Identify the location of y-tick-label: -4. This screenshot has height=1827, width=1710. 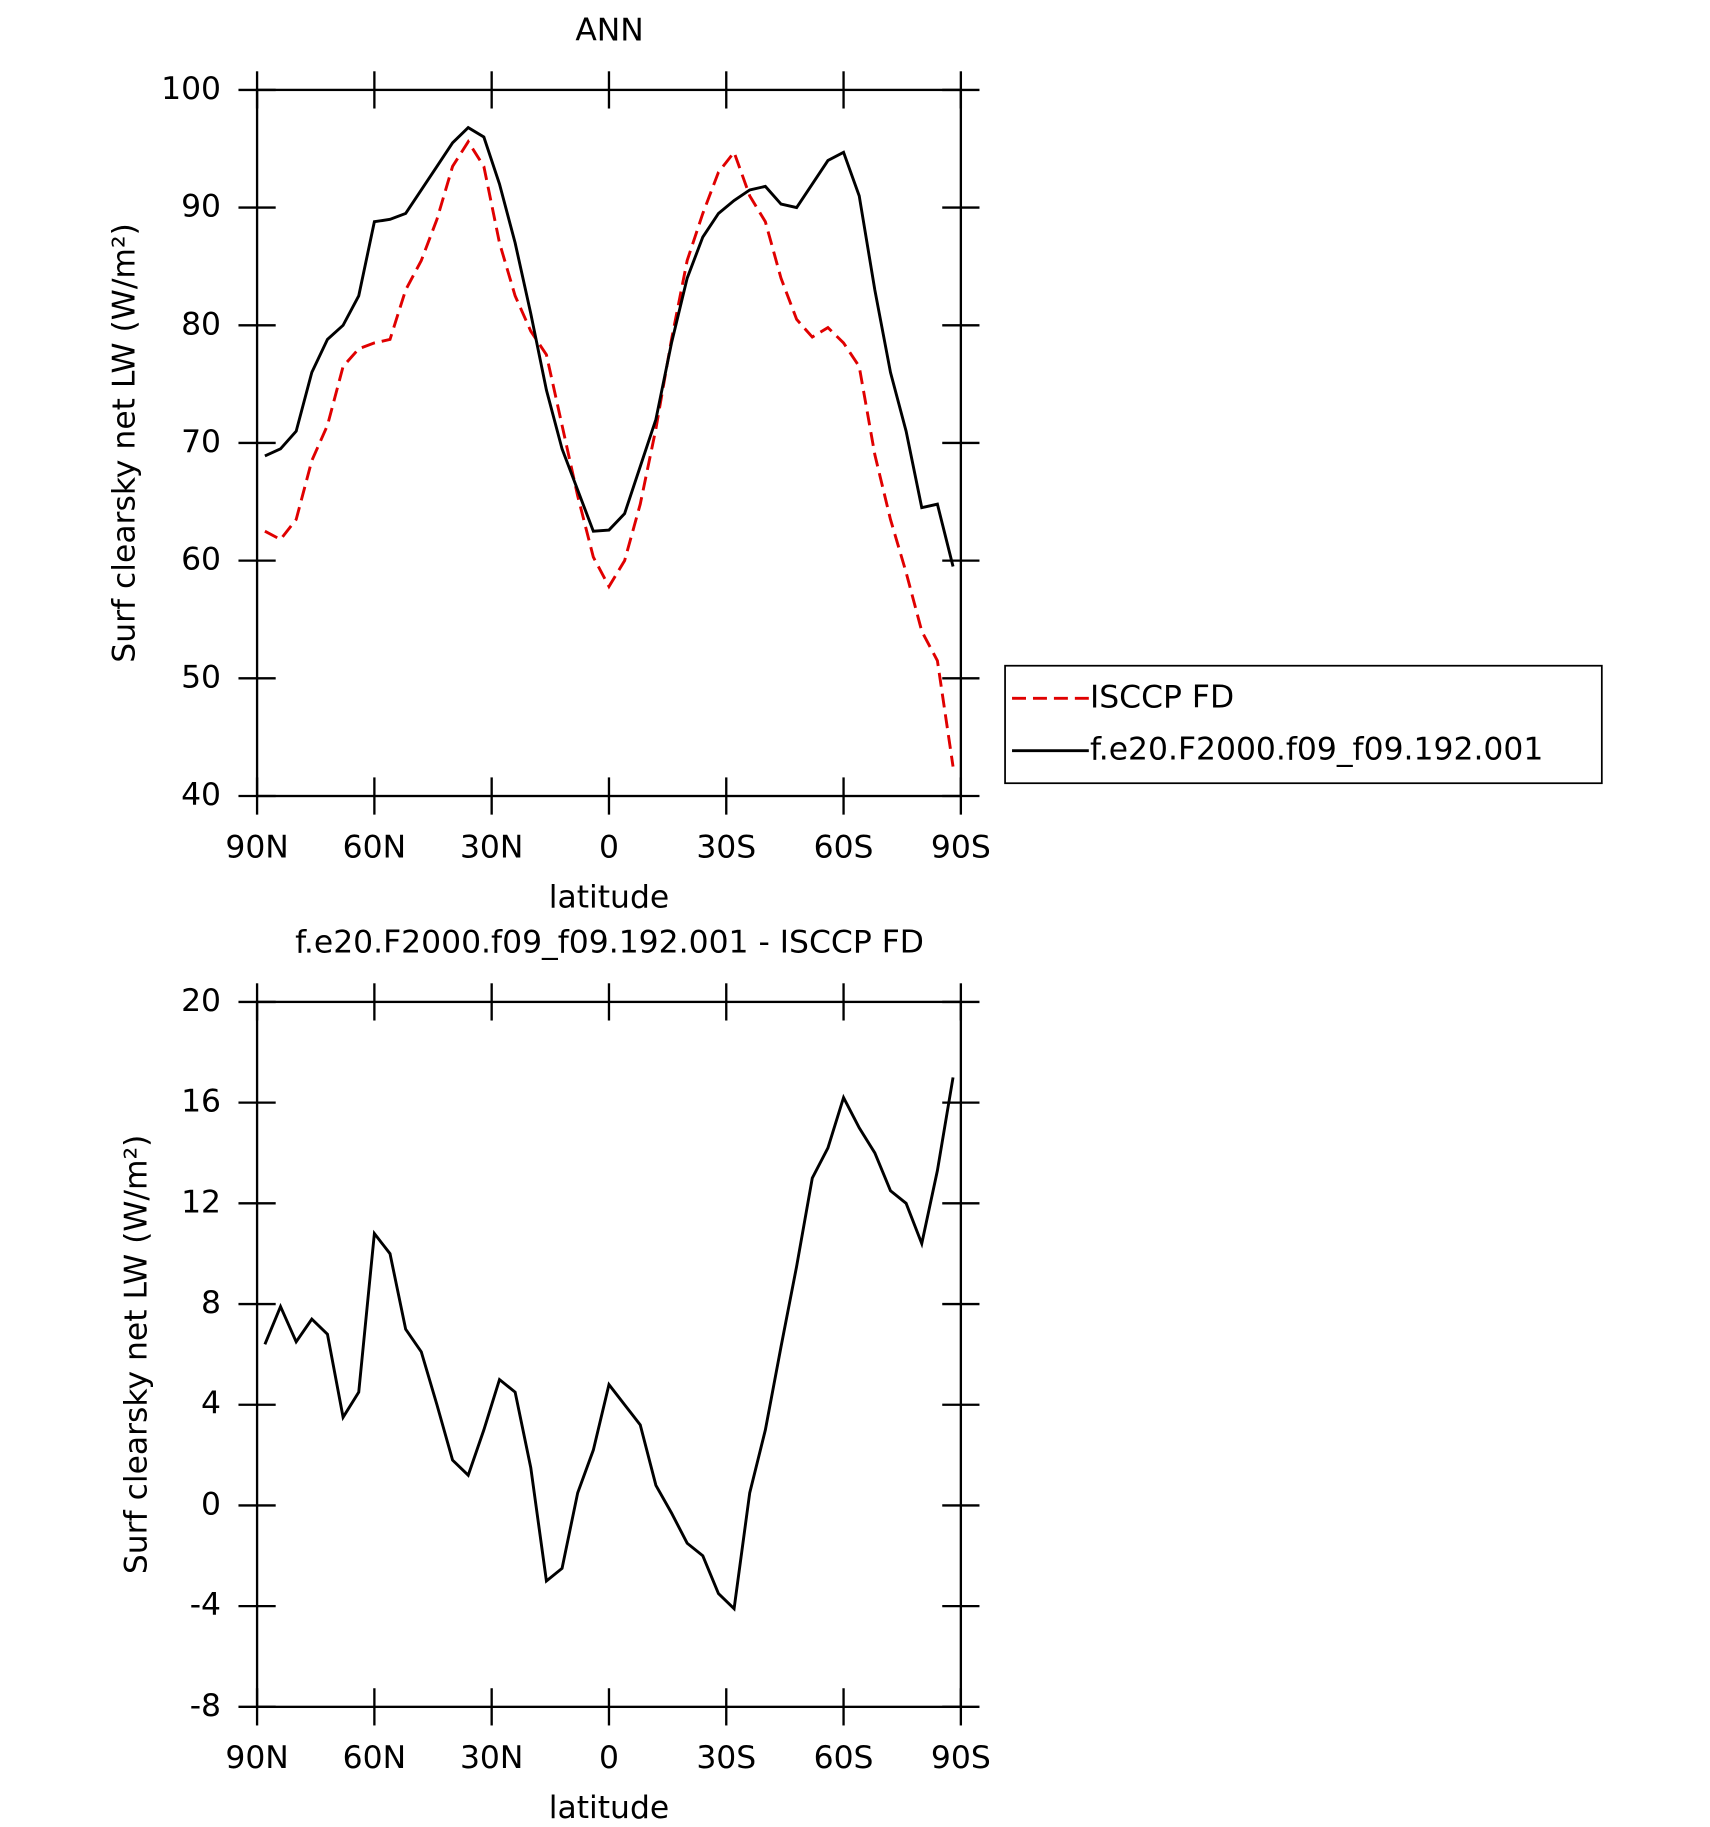
(205, 1605).